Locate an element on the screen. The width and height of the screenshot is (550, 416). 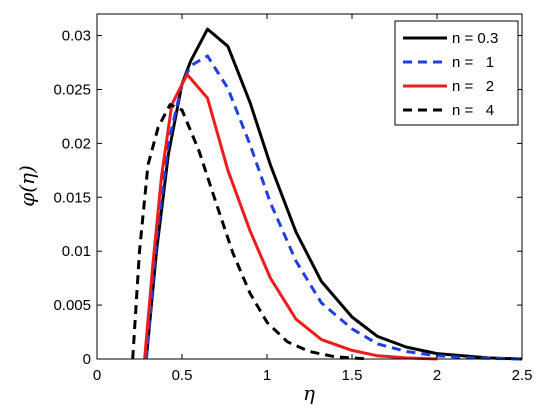
legend: n = 0.3 n = 1 n = 2 n = 4 is located at coordinates (456, 73).